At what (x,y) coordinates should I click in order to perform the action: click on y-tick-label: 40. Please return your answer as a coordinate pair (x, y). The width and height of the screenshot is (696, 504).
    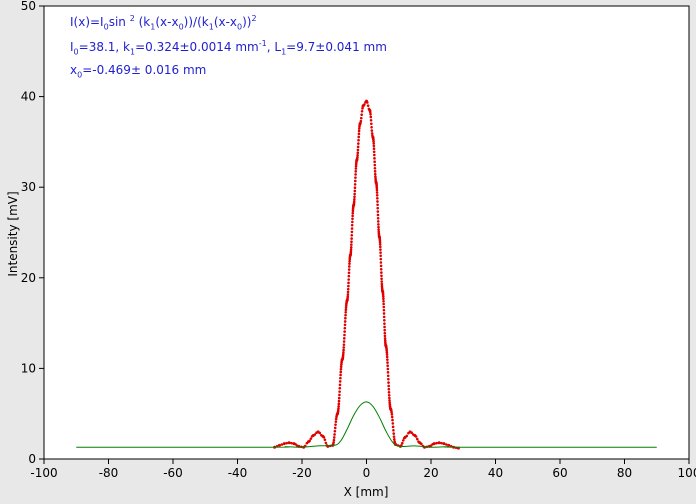
    Looking at the image, I should click on (28, 97).